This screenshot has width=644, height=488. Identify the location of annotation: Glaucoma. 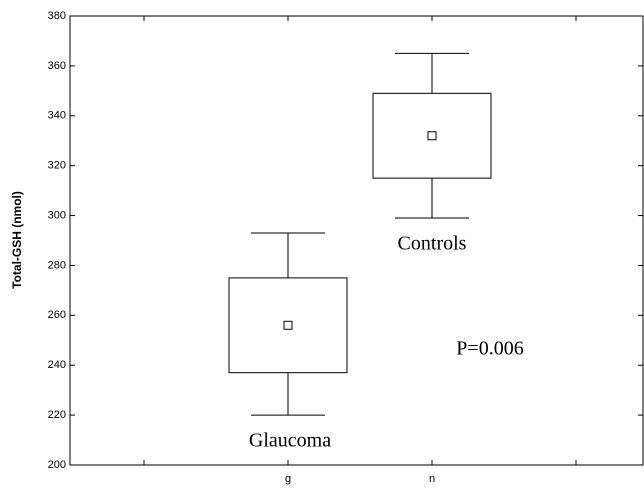
(290, 441).